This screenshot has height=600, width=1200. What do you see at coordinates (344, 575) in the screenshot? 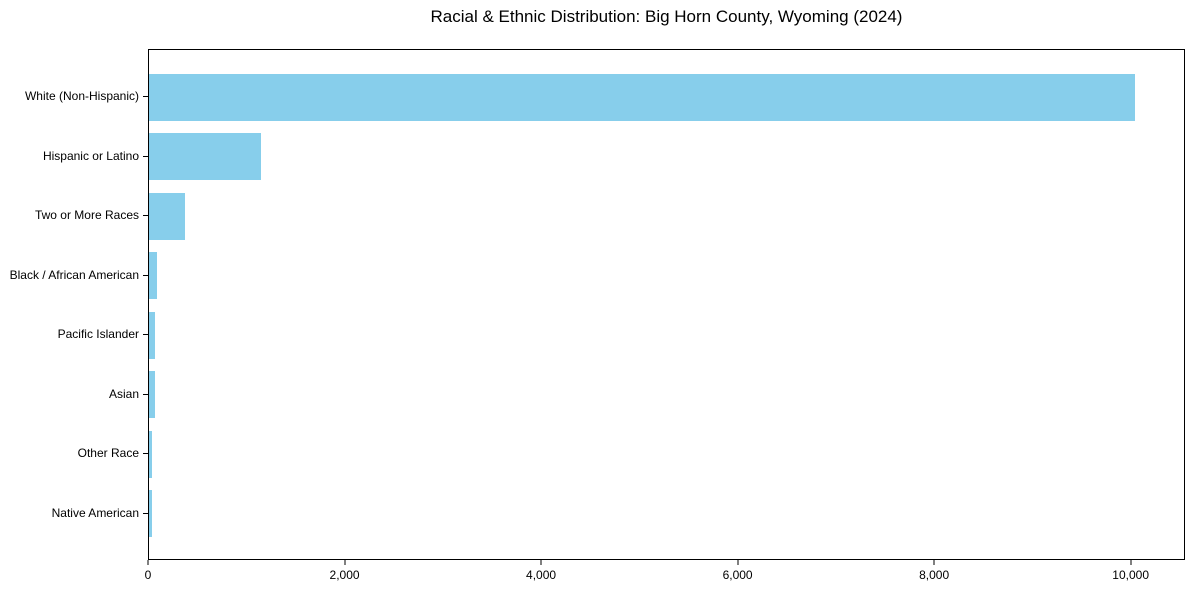
I see `x-tick-label: 2,000` at bounding box center [344, 575].